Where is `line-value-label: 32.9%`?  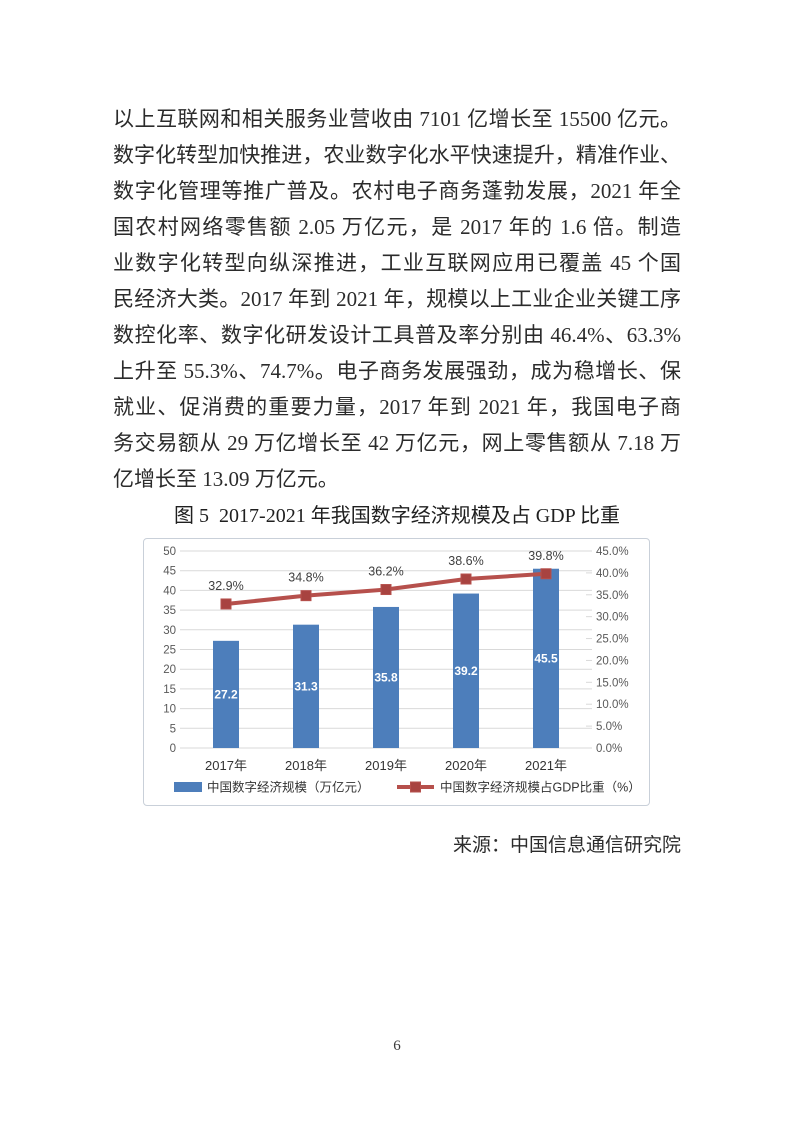
line-value-label: 32.9% is located at coordinates (225, 586).